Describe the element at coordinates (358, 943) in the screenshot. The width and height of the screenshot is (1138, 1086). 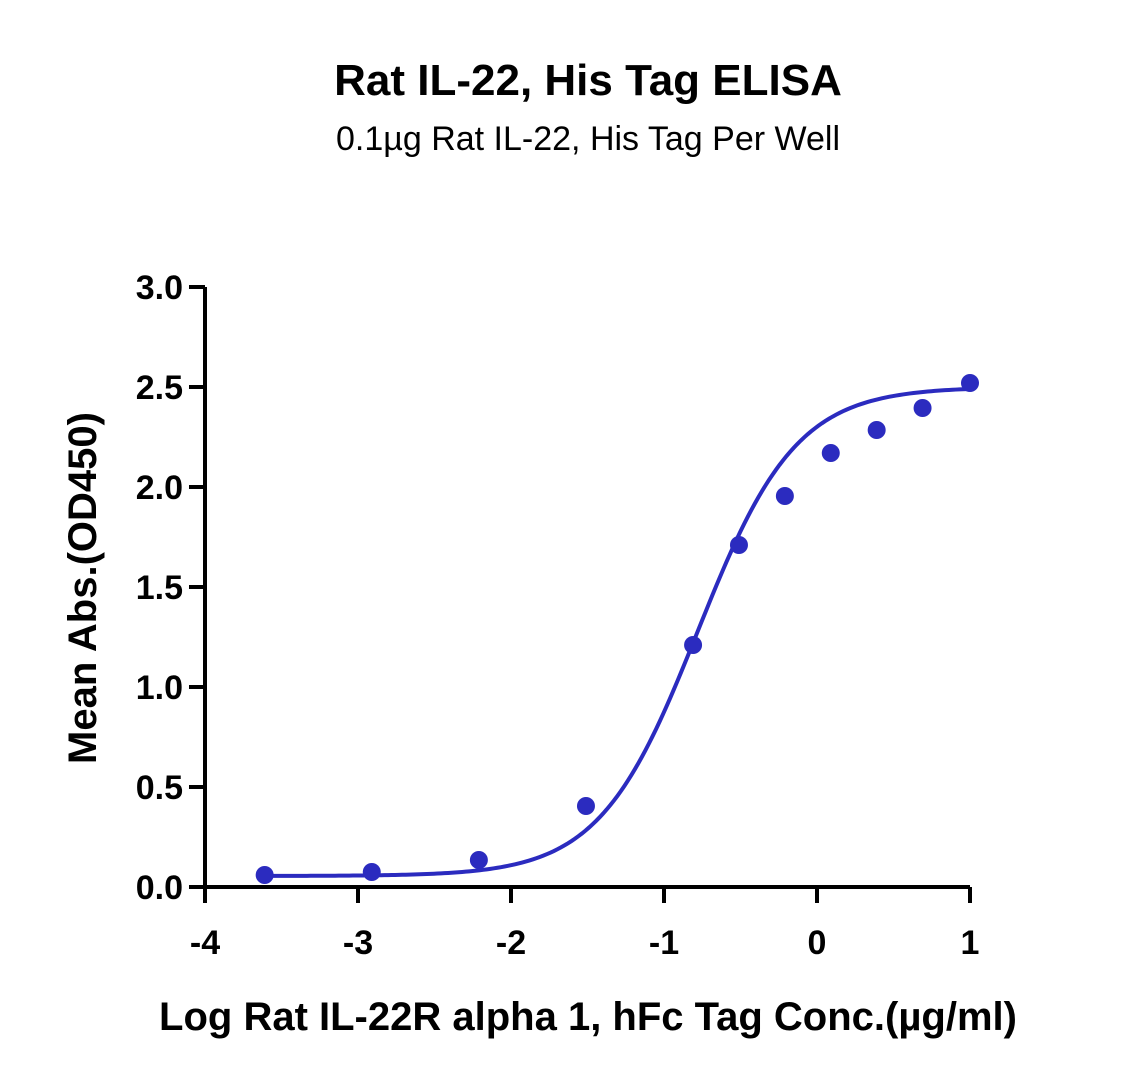
I see `x-tick-label: -3` at that location.